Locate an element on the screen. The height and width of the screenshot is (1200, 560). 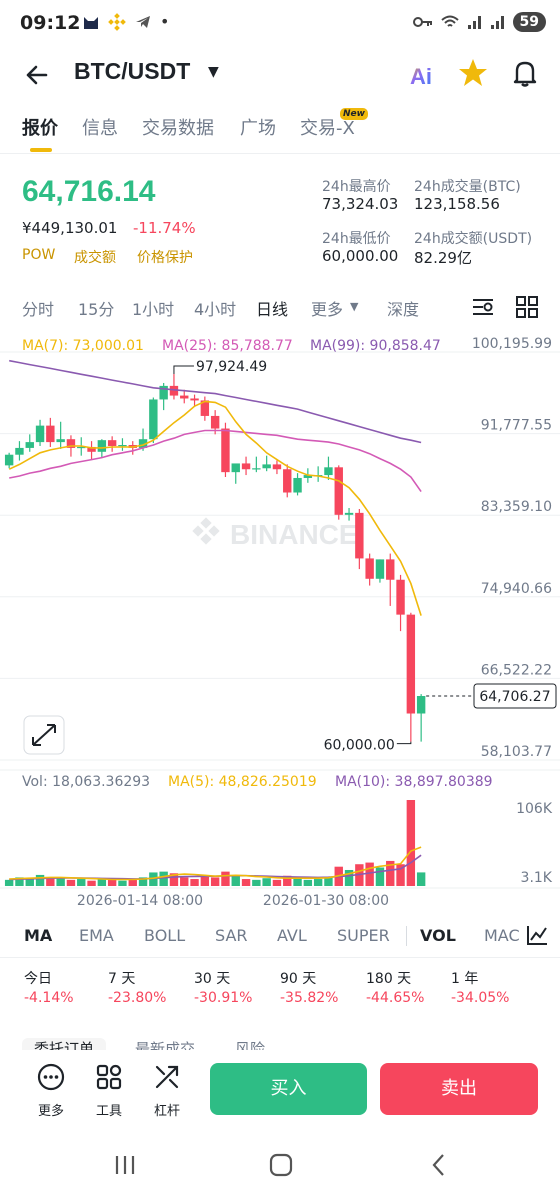
interval-depth: 深度 is located at coordinates (403, 309).